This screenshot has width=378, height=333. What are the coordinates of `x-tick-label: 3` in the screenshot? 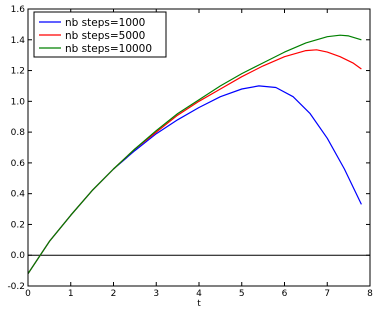 It's located at (156, 294).